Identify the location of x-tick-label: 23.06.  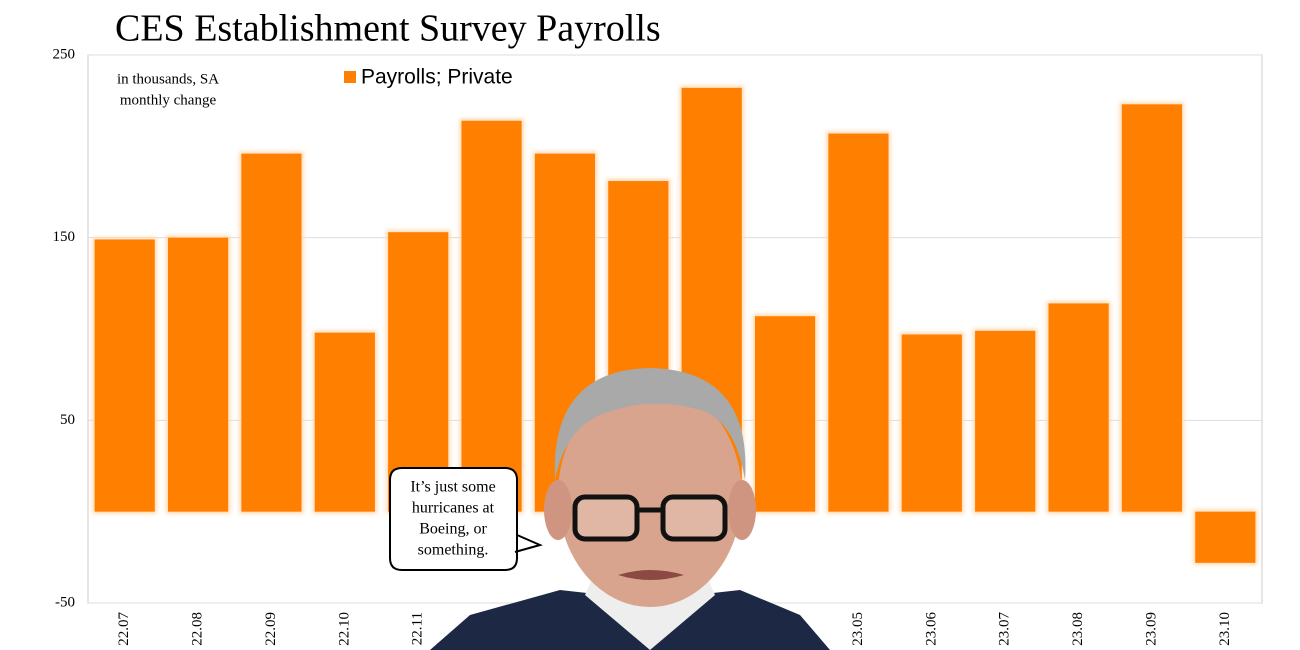
(931, 629).